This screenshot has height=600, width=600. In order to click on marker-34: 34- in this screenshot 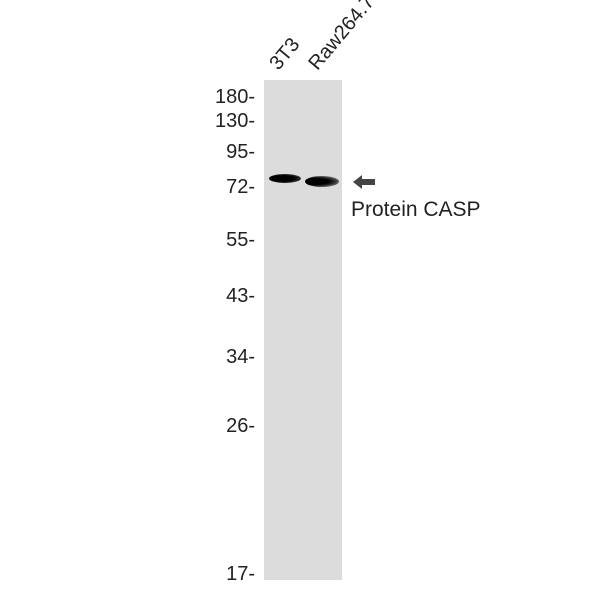, I will do `click(240, 357)`.